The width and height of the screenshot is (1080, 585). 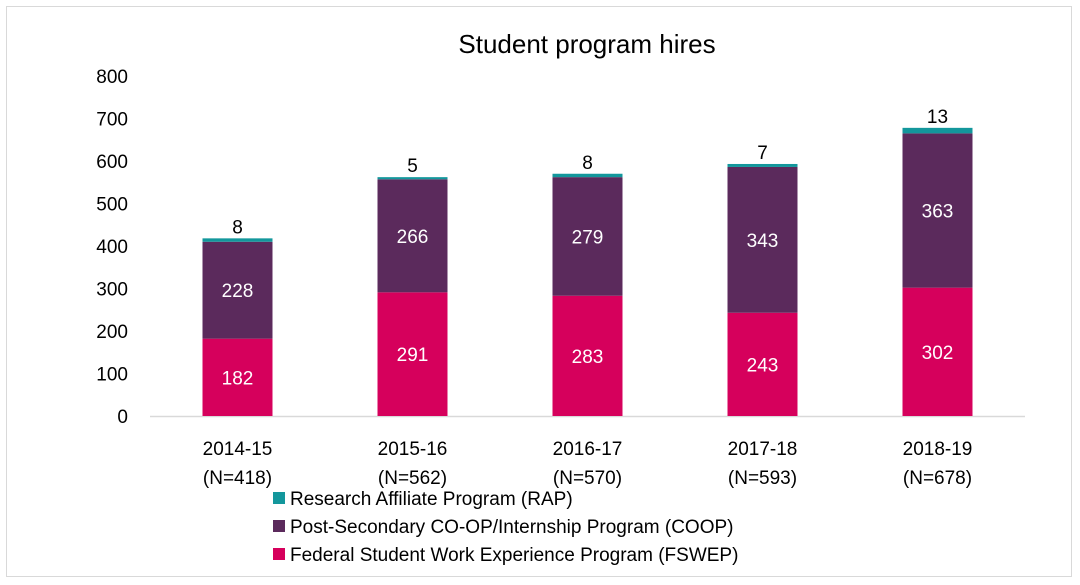 What do you see at coordinates (762, 478) in the screenshot?
I see `x-tick-label: (N=593)` at bounding box center [762, 478].